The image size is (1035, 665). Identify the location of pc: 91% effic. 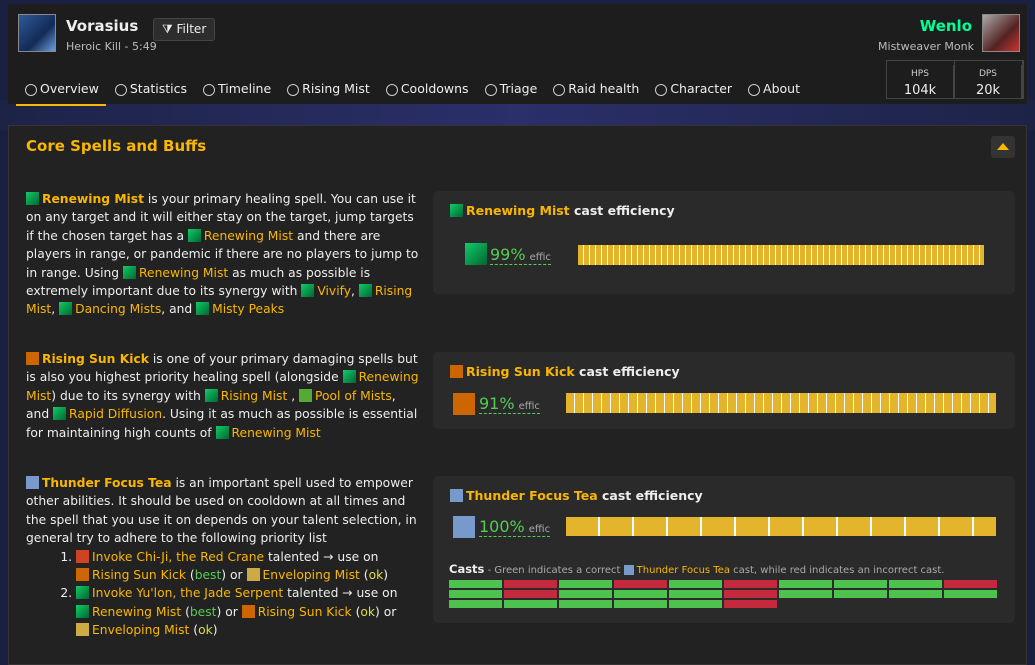
(509, 404).